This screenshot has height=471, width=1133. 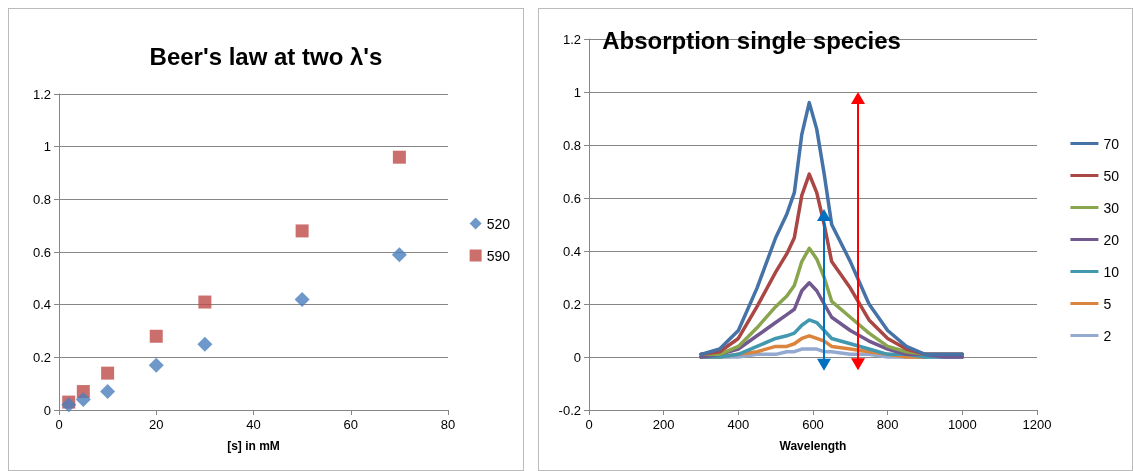 What do you see at coordinates (1037, 424) in the screenshot?
I see `x-tick-label: 1200` at bounding box center [1037, 424].